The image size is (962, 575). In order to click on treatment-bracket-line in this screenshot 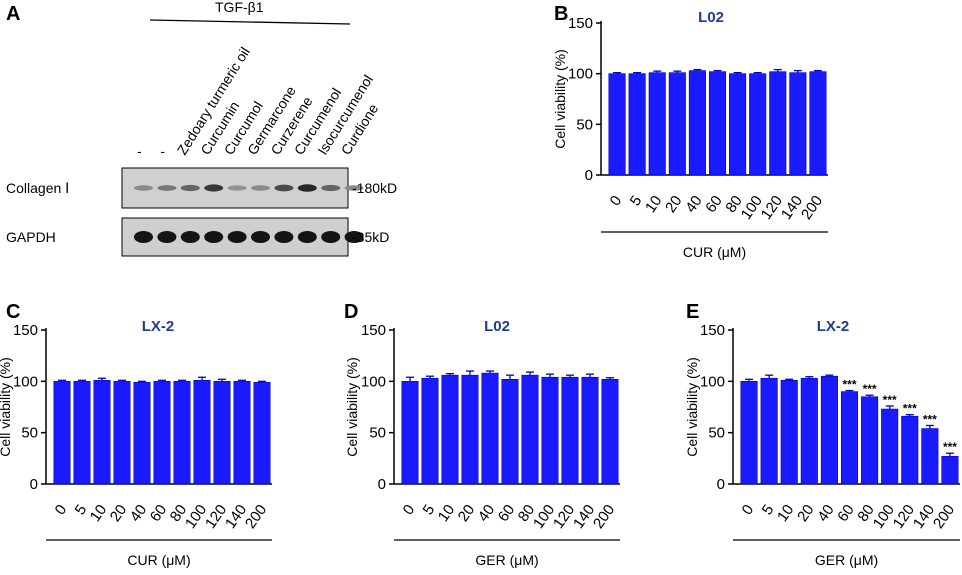, I will do `click(250, 22)`.